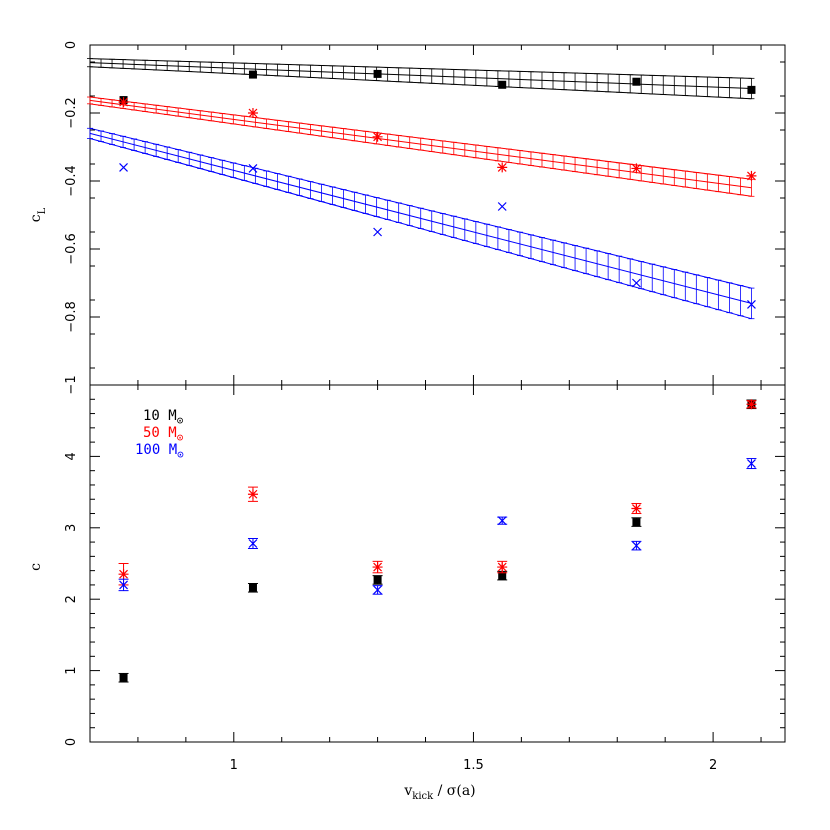 This screenshot has width=830, height=830. What do you see at coordinates (71, 384) in the screenshot?
I see `top-ytick-label: −1` at bounding box center [71, 384].